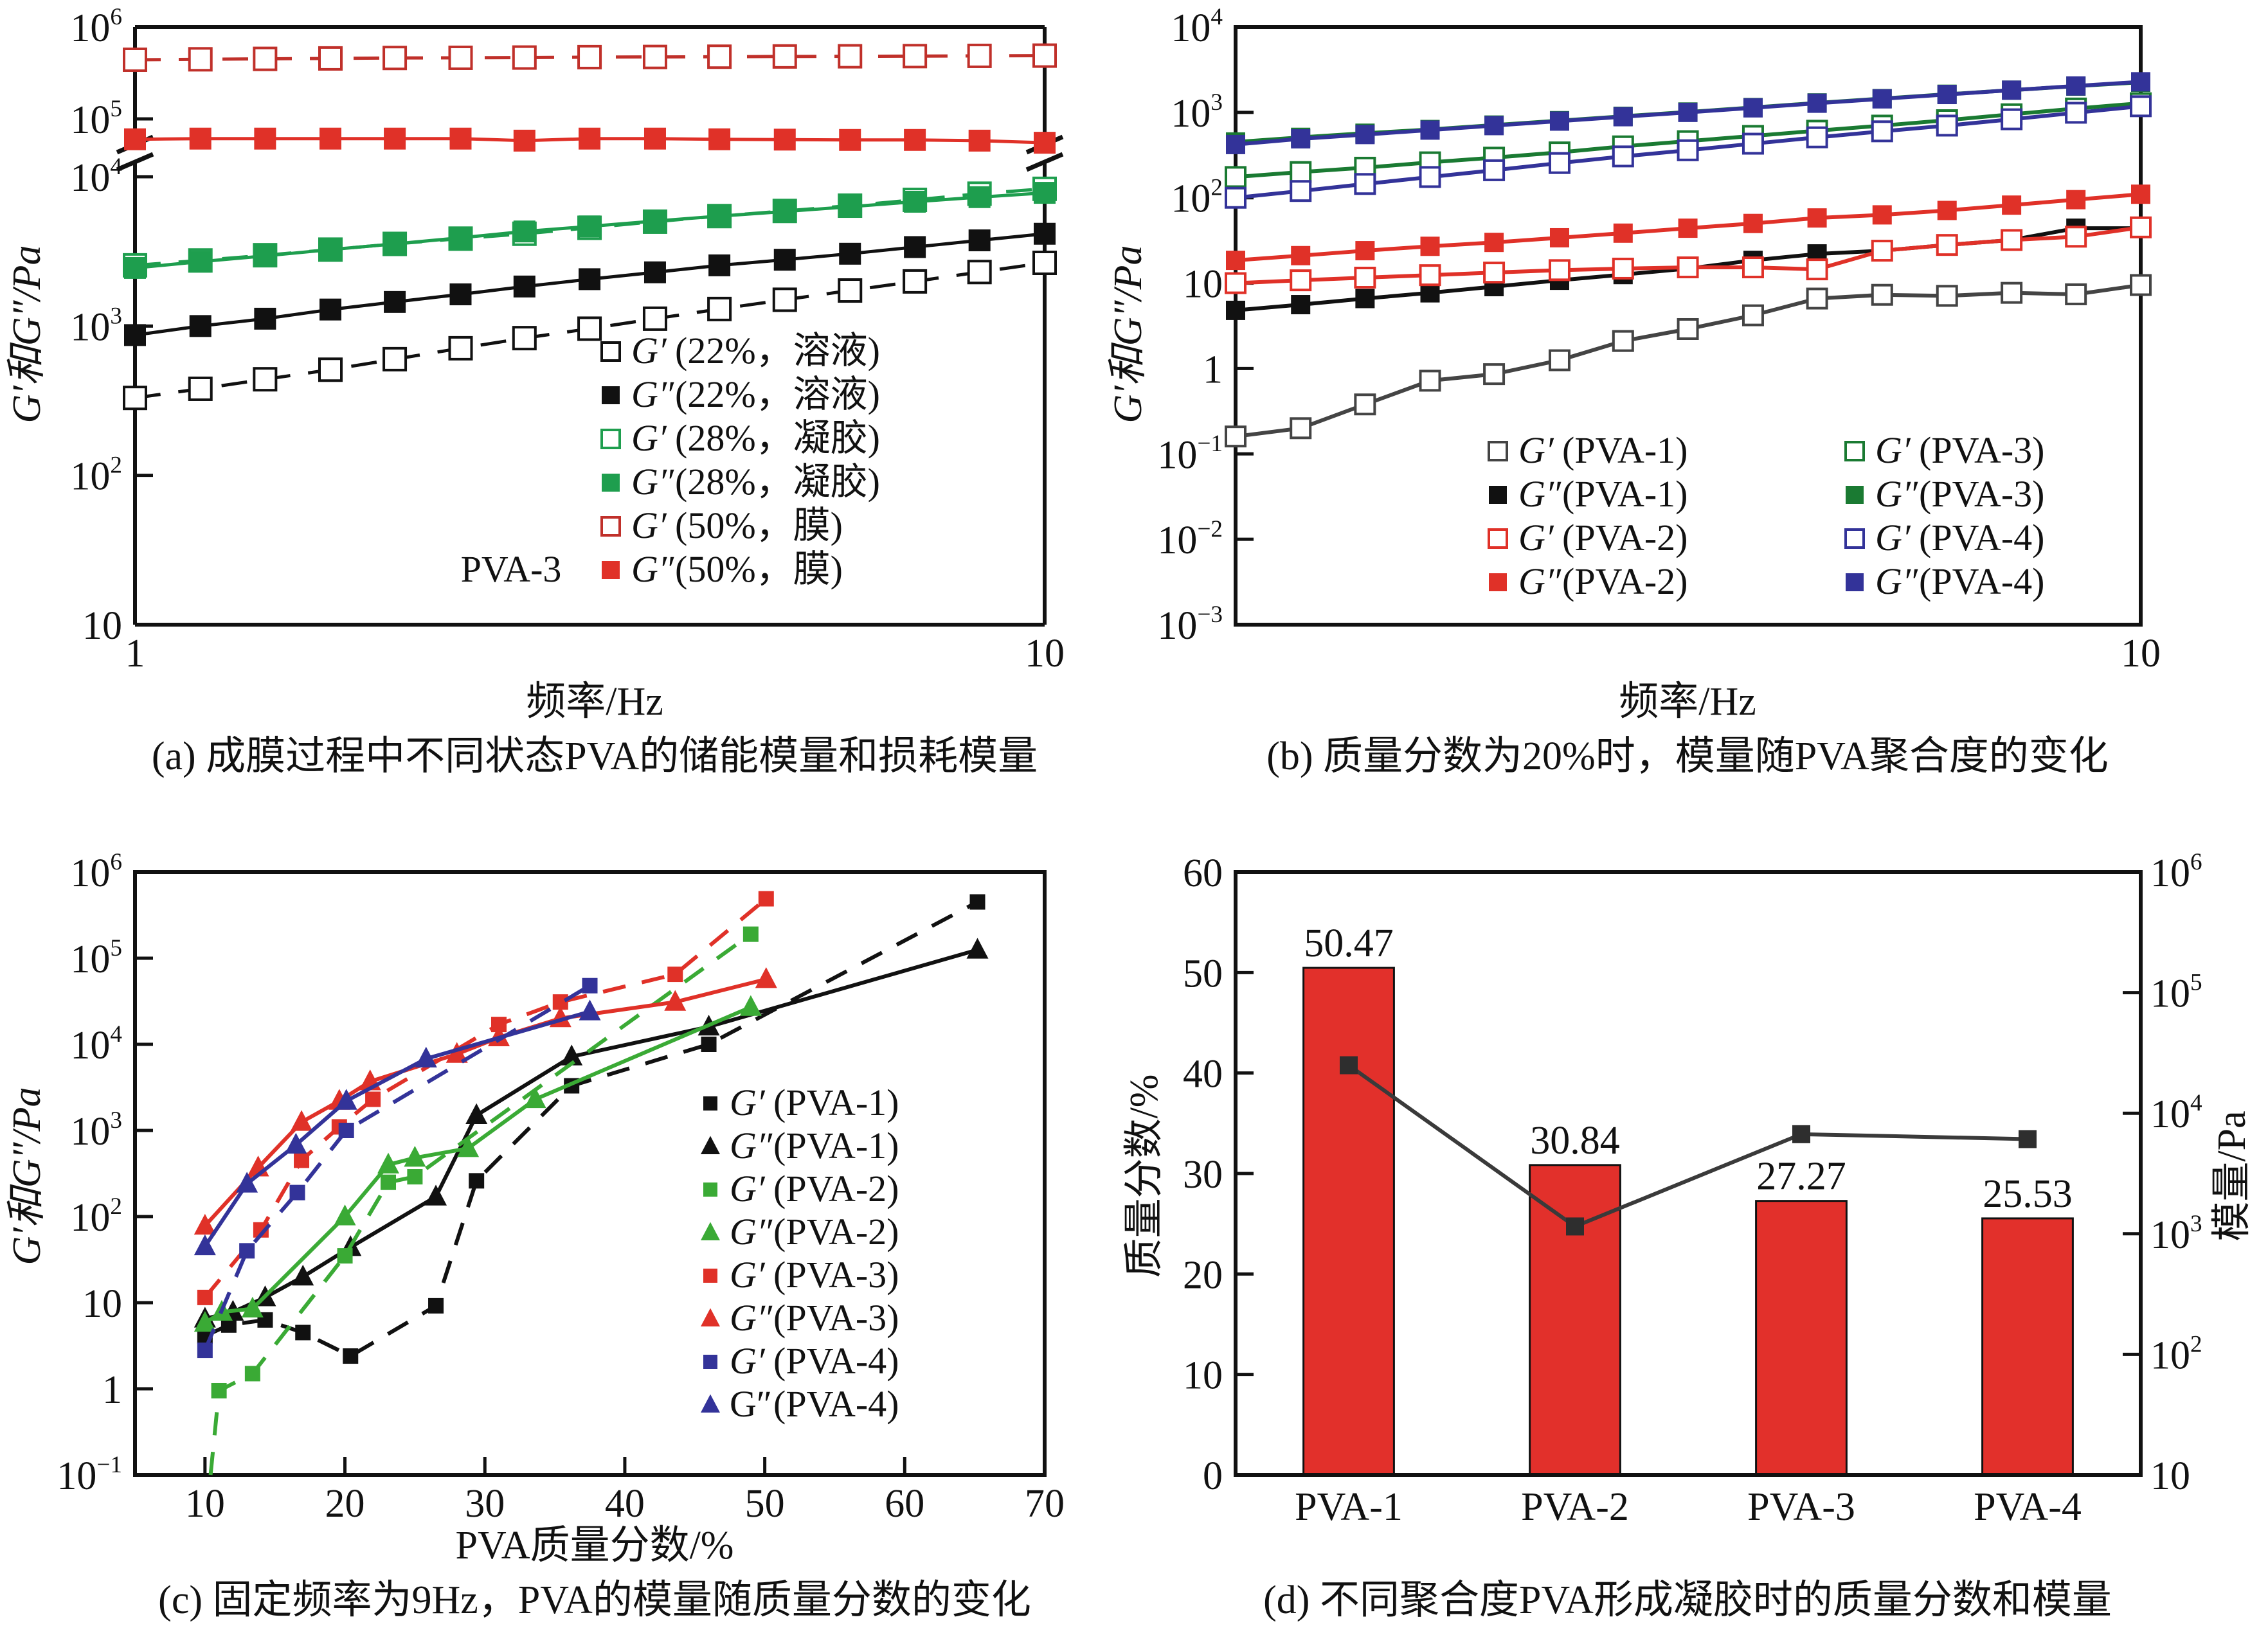  Describe the element at coordinates (836, 1404) in the screenshot. I see `legend-label: (PVA-4)` at that location.